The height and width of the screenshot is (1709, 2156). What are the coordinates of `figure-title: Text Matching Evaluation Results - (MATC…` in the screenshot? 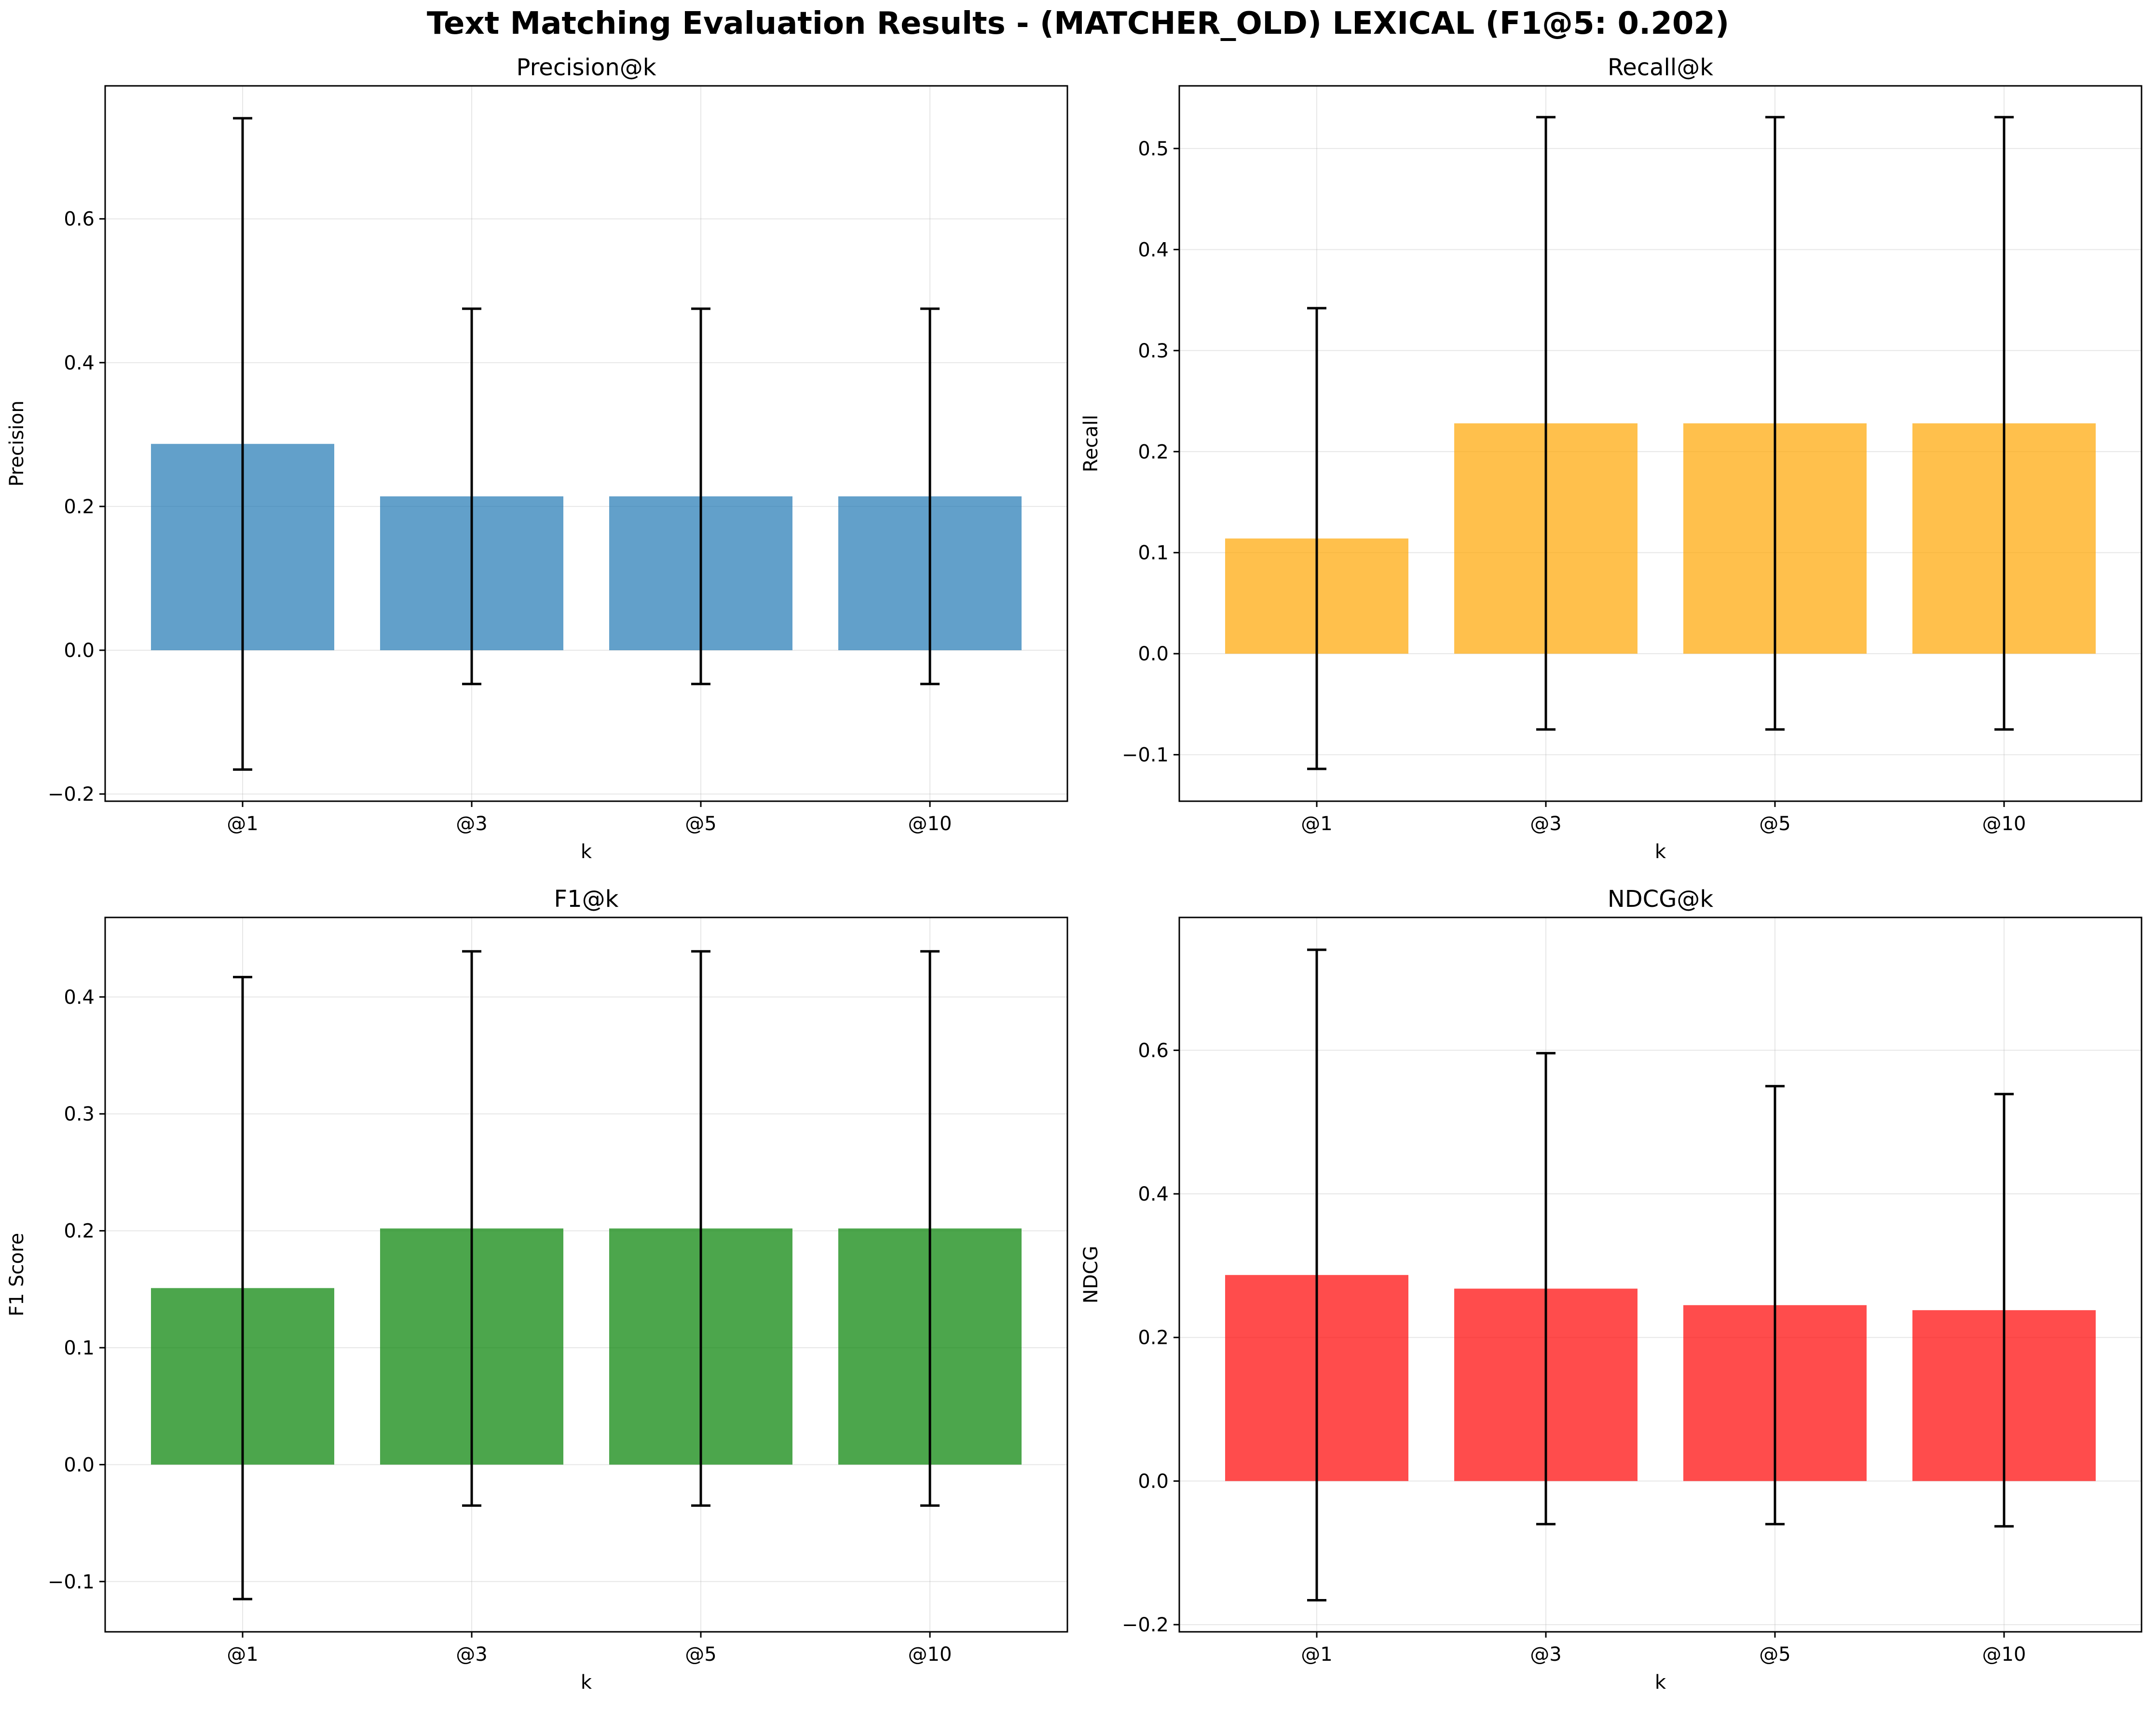 It's located at (1078, 23).